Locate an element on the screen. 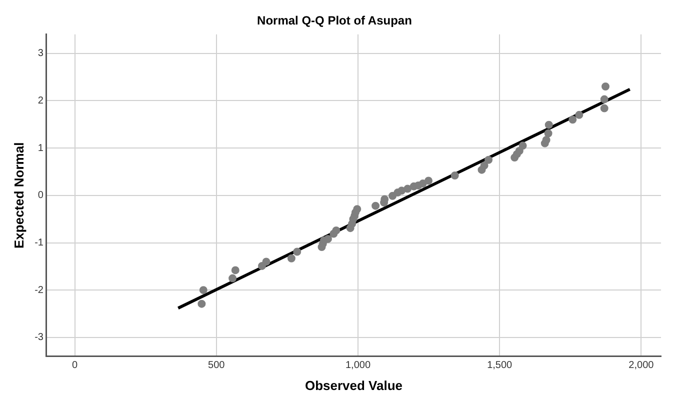  y-tick-label: 0 is located at coordinates (41, 196).